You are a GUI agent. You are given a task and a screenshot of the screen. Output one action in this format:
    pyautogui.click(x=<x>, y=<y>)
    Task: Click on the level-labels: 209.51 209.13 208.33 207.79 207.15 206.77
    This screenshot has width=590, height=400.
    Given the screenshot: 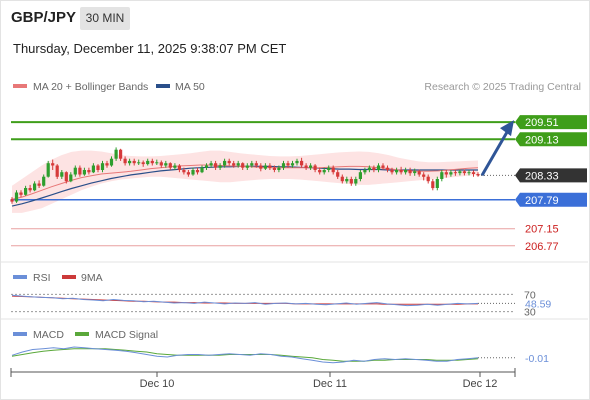 What is the action you would take?
    pyautogui.click(x=551, y=184)
    